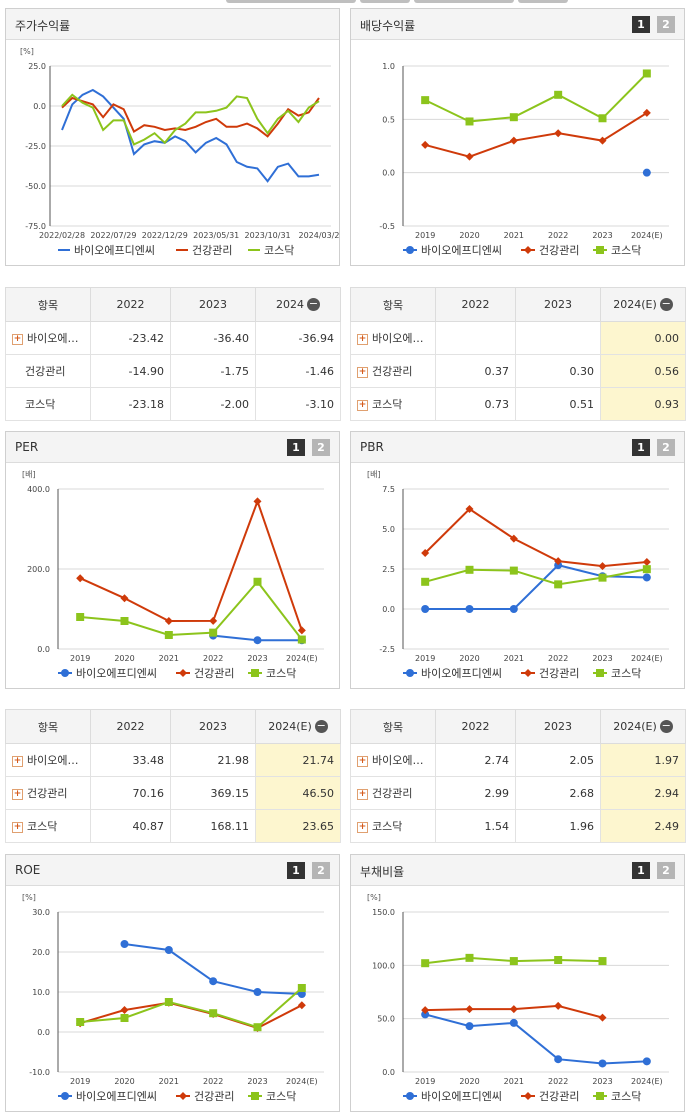  What do you see at coordinates (48, 404) in the screenshot?
I see `row-name-cell: 코스닥` at bounding box center [48, 404].